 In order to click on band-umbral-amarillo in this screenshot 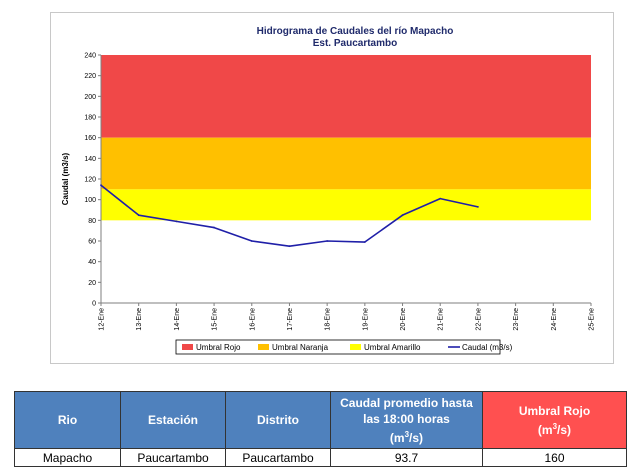, I will do `click(346, 205)`.